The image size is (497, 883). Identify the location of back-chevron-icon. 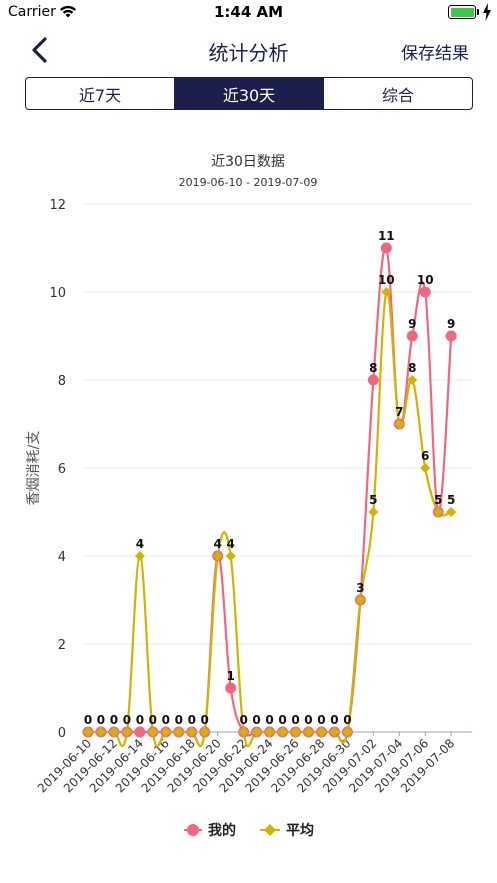
(40, 50).